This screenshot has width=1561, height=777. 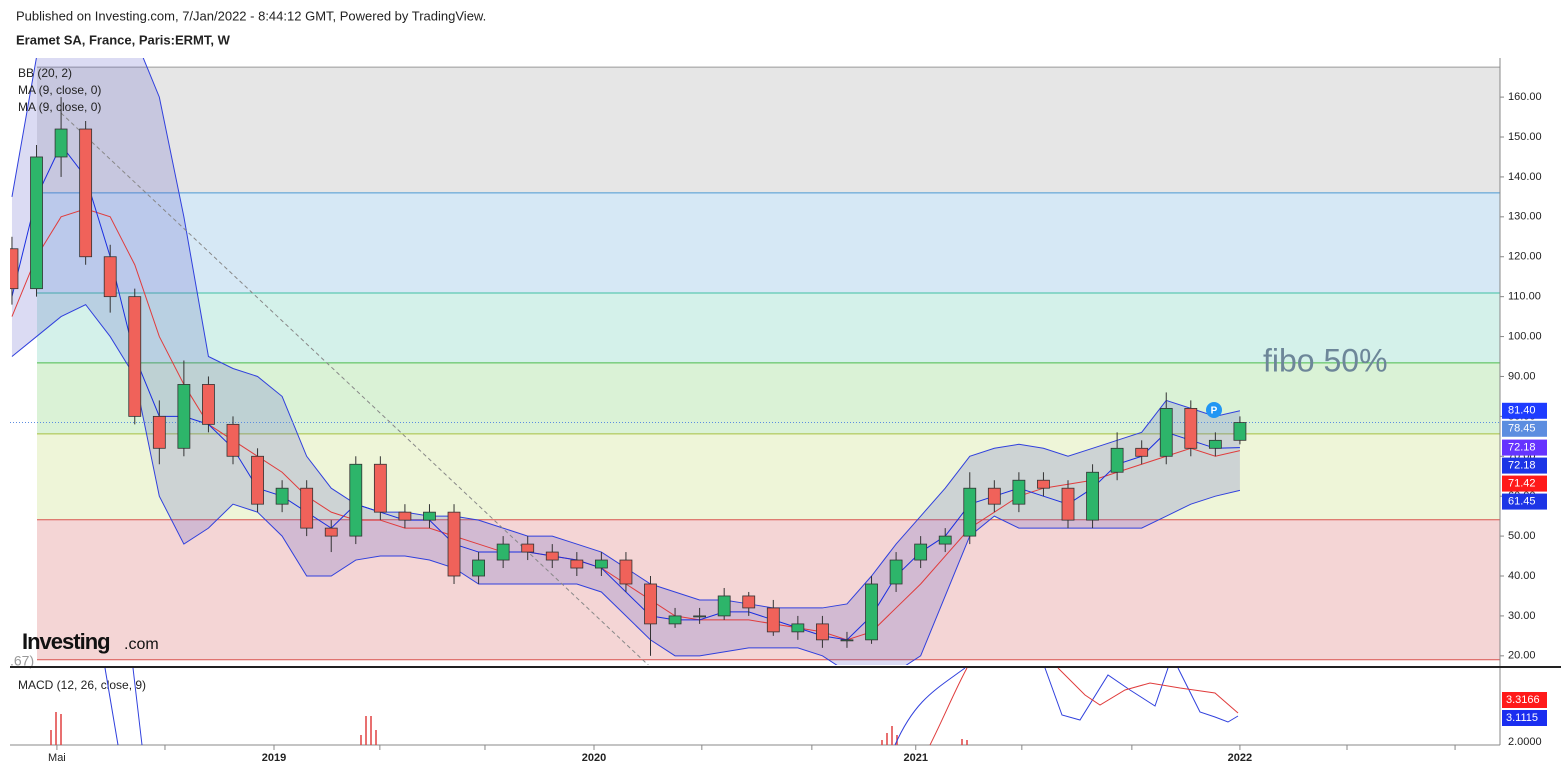 What do you see at coordinates (594, 758) in the screenshot?
I see `x-tick-label: 2020` at bounding box center [594, 758].